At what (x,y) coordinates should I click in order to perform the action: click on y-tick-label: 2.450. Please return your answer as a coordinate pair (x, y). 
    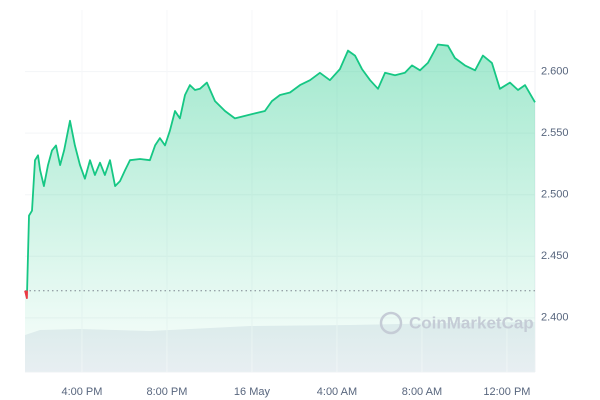
    Looking at the image, I should click on (555, 256).